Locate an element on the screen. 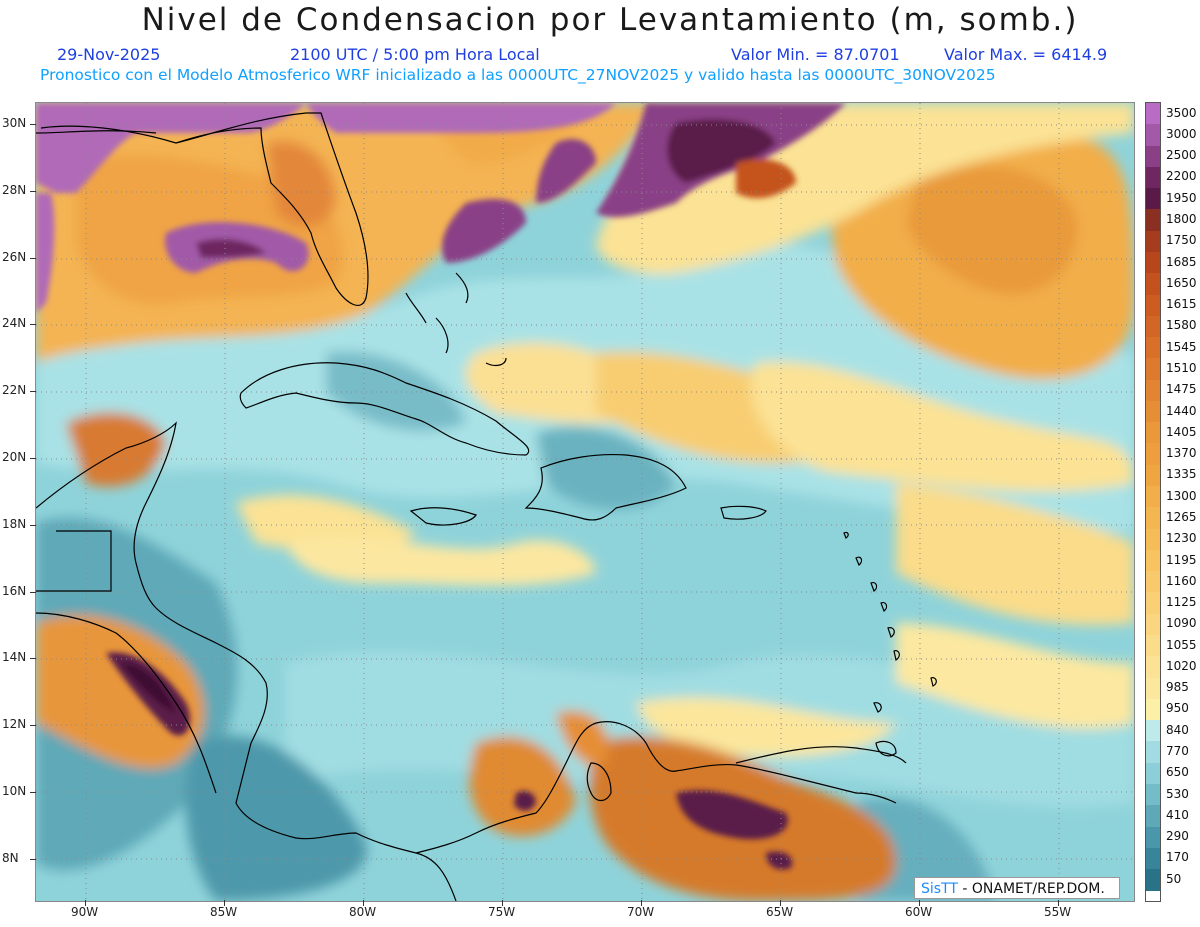 This screenshot has height=927, width=1200. colorbar-label: 2200 is located at coordinates (1181, 176).